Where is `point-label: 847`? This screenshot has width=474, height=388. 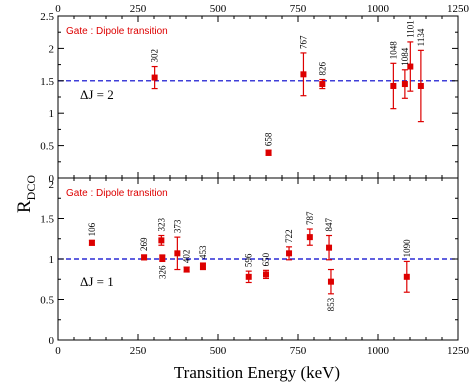
point-label: 847 is located at coordinates (329, 225).